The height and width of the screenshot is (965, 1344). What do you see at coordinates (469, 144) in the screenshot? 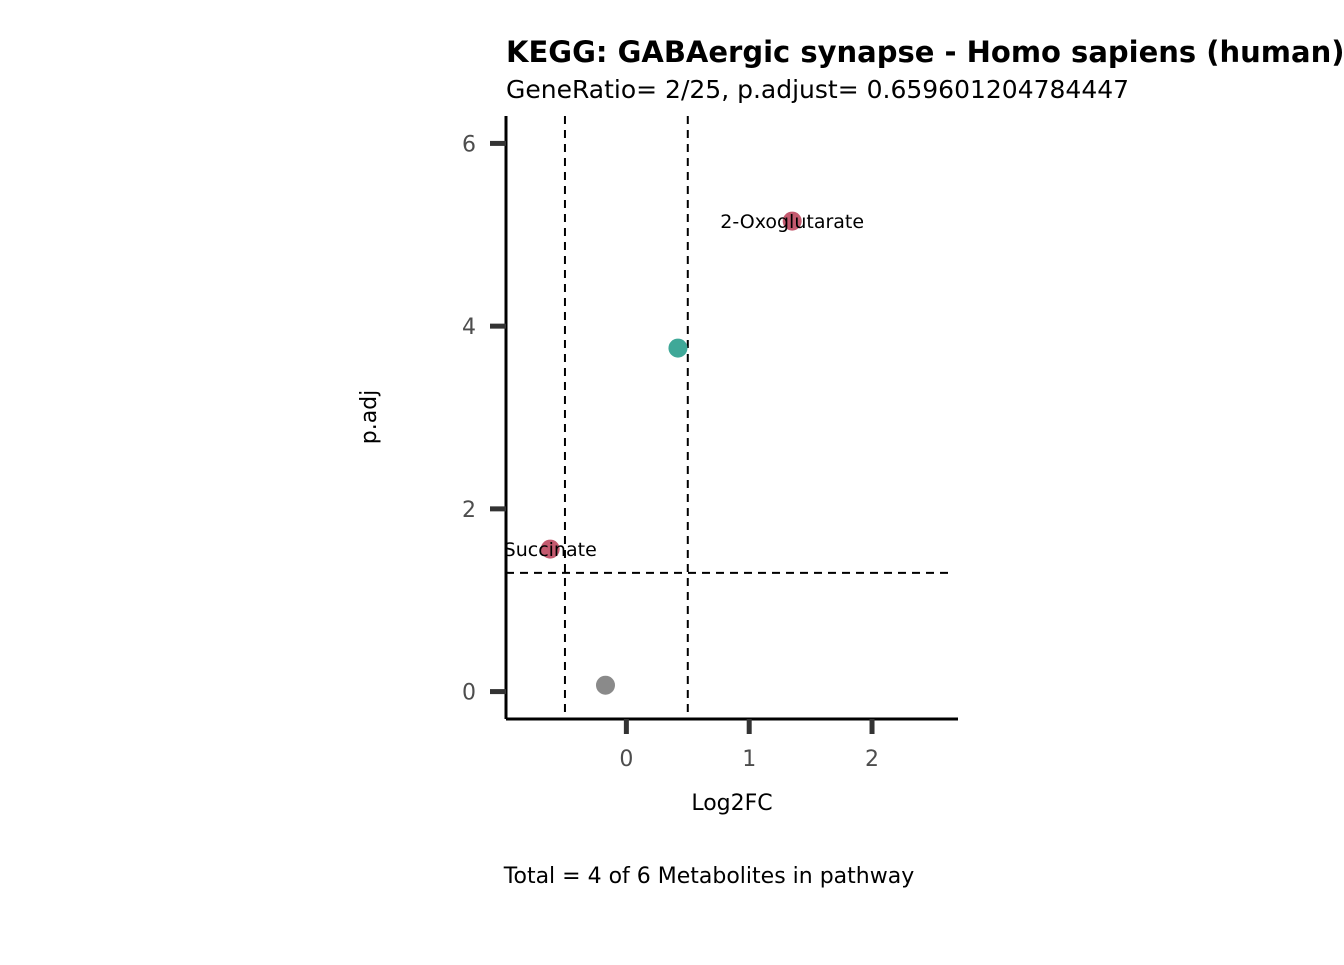
I see `y-tick-label: 6` at bounding box center [469, 144].